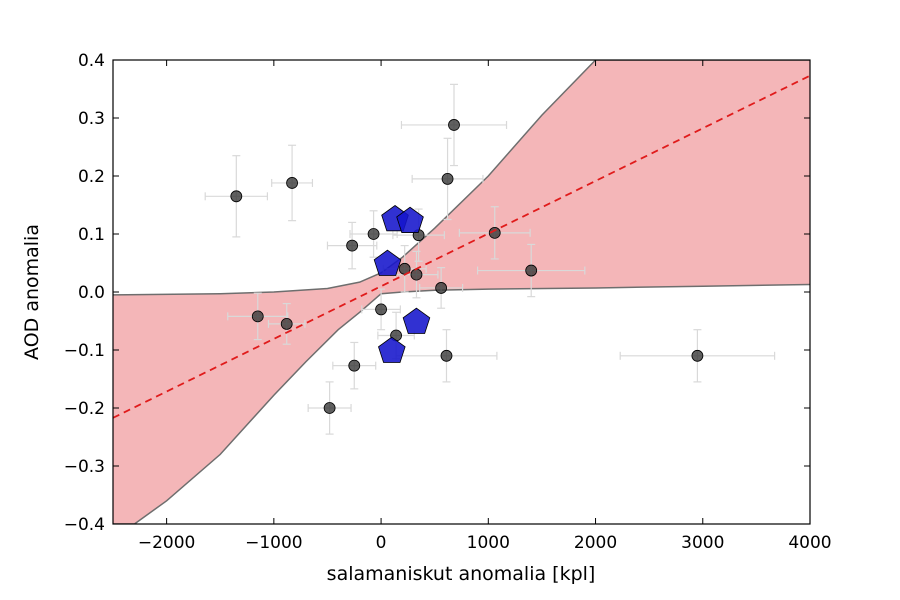 This screenshot has width=900, height=600. What do you see at coordinates (91, 177) in the screenshot?
I see `y-tick-label: 0.2` at bounding box center [91, 177].